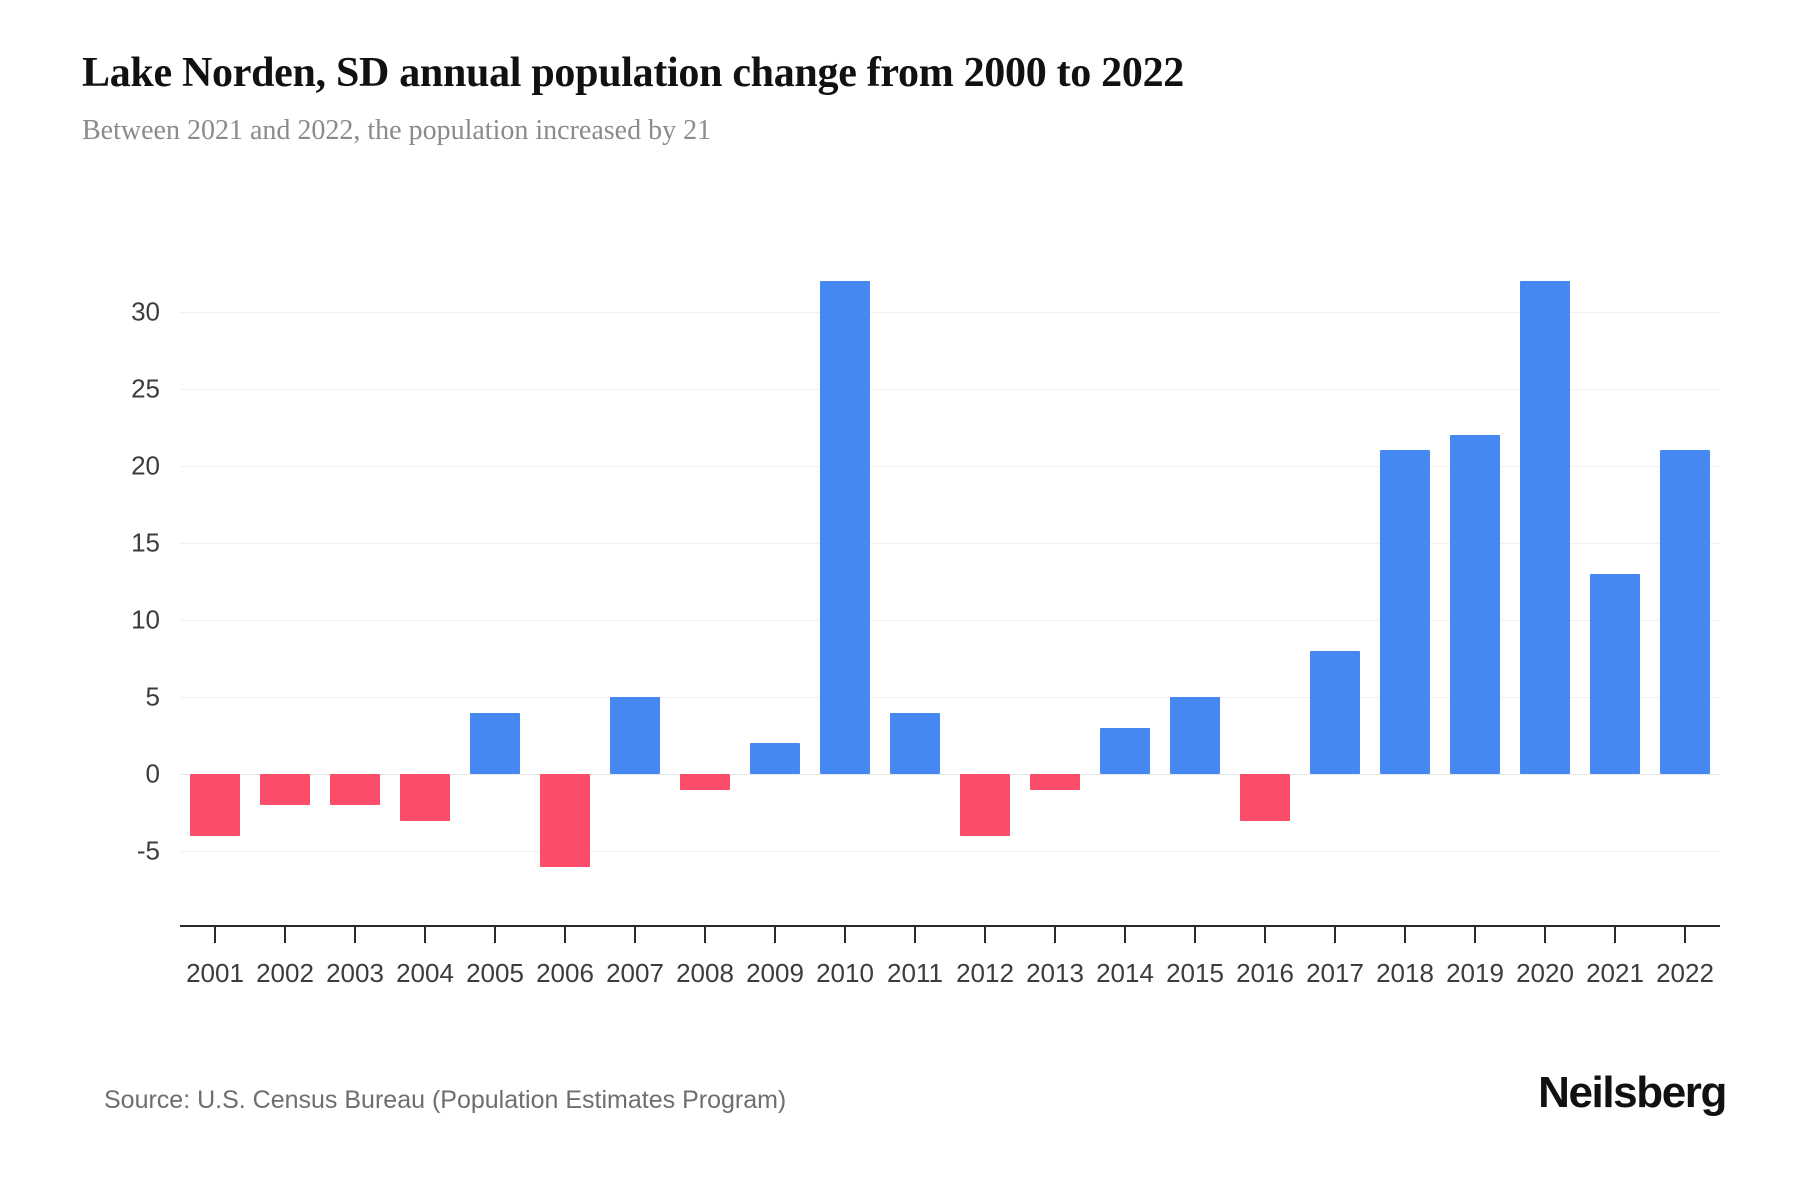 The width and height of the screenshot is (1800, 1200). What do you see at coordinates (775, 973) in the screenshot?
I see `x-axis-tick-label: 2009` at bounding box center [775, 973].